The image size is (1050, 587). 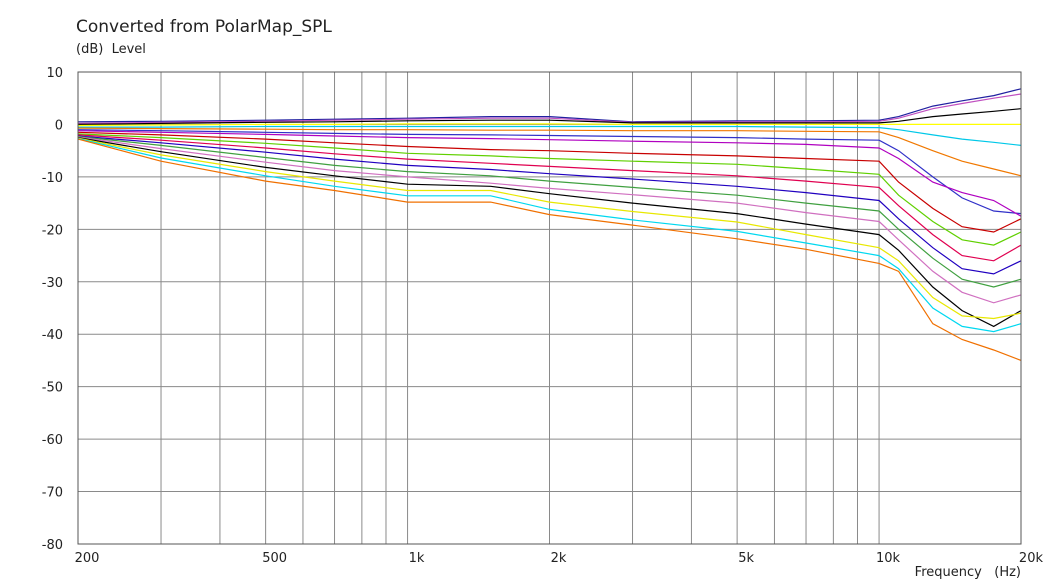 What do you see at coordinates (204, 27) in the screenshot?
I see `chart-title: Converted from PolarMap_SPL` at bounding box center [204, 27].